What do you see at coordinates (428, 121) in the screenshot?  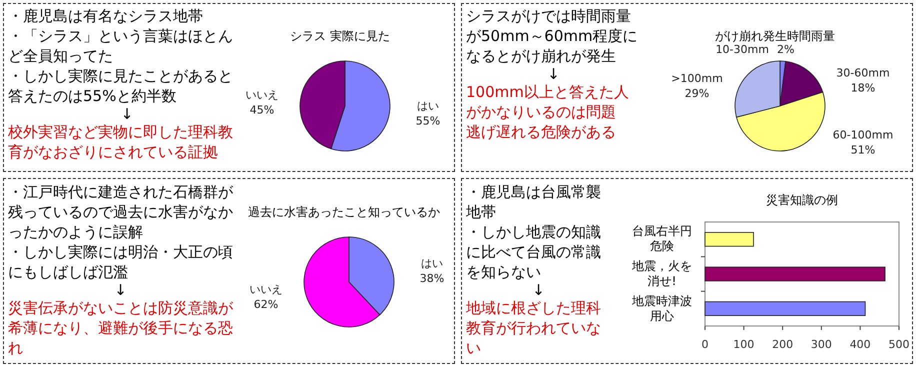 I see `data-label: 55%` at bounding box center [428, 121].